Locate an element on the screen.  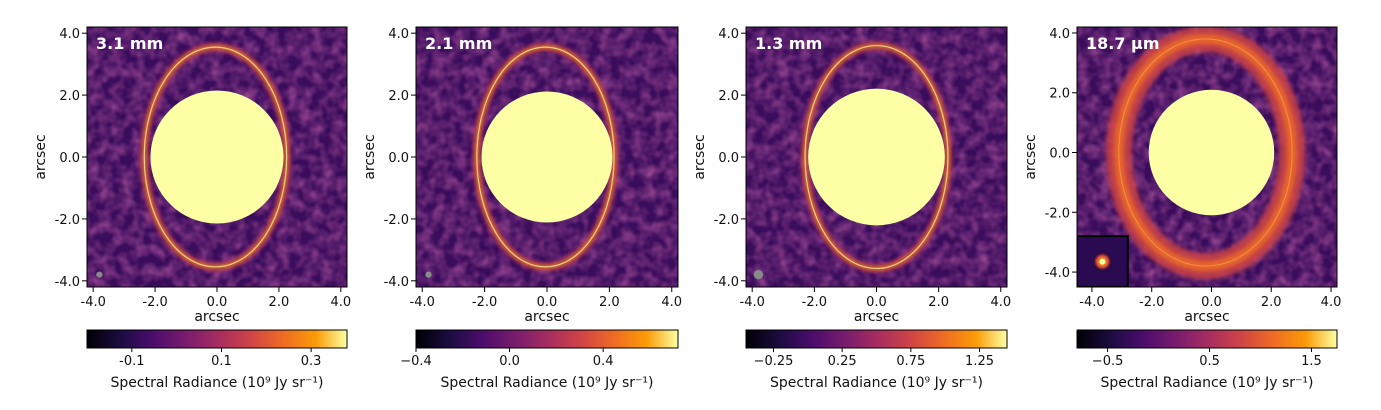
axes-frame is located at coordinates (1207, 157).